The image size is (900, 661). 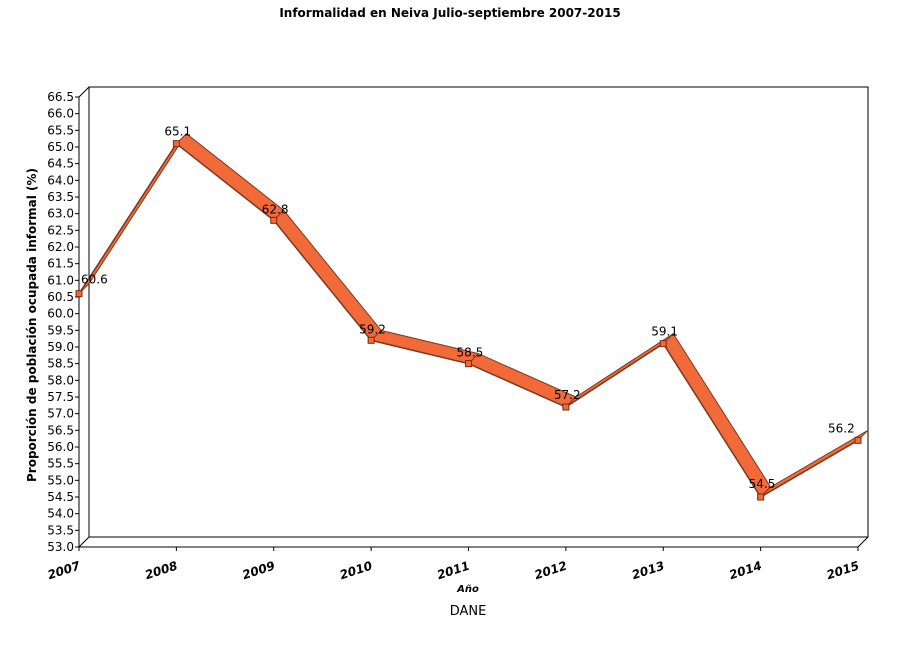 I want to click on y-tick-label: 61.0, so click(x=60, y=280).